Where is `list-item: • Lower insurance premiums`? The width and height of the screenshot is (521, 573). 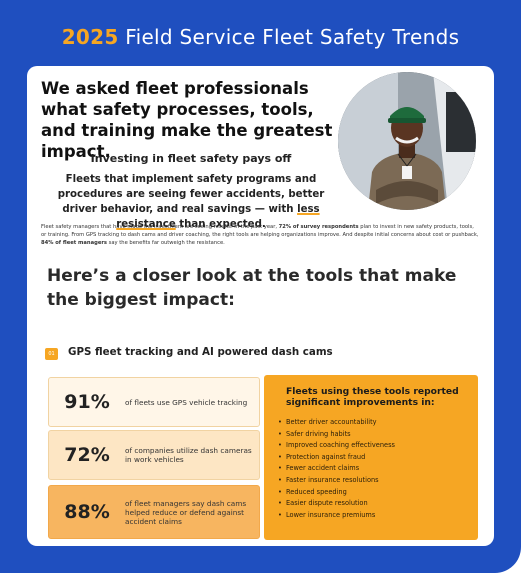
list-item: • Lower insurance premiums is located at coordinates (376, 516).